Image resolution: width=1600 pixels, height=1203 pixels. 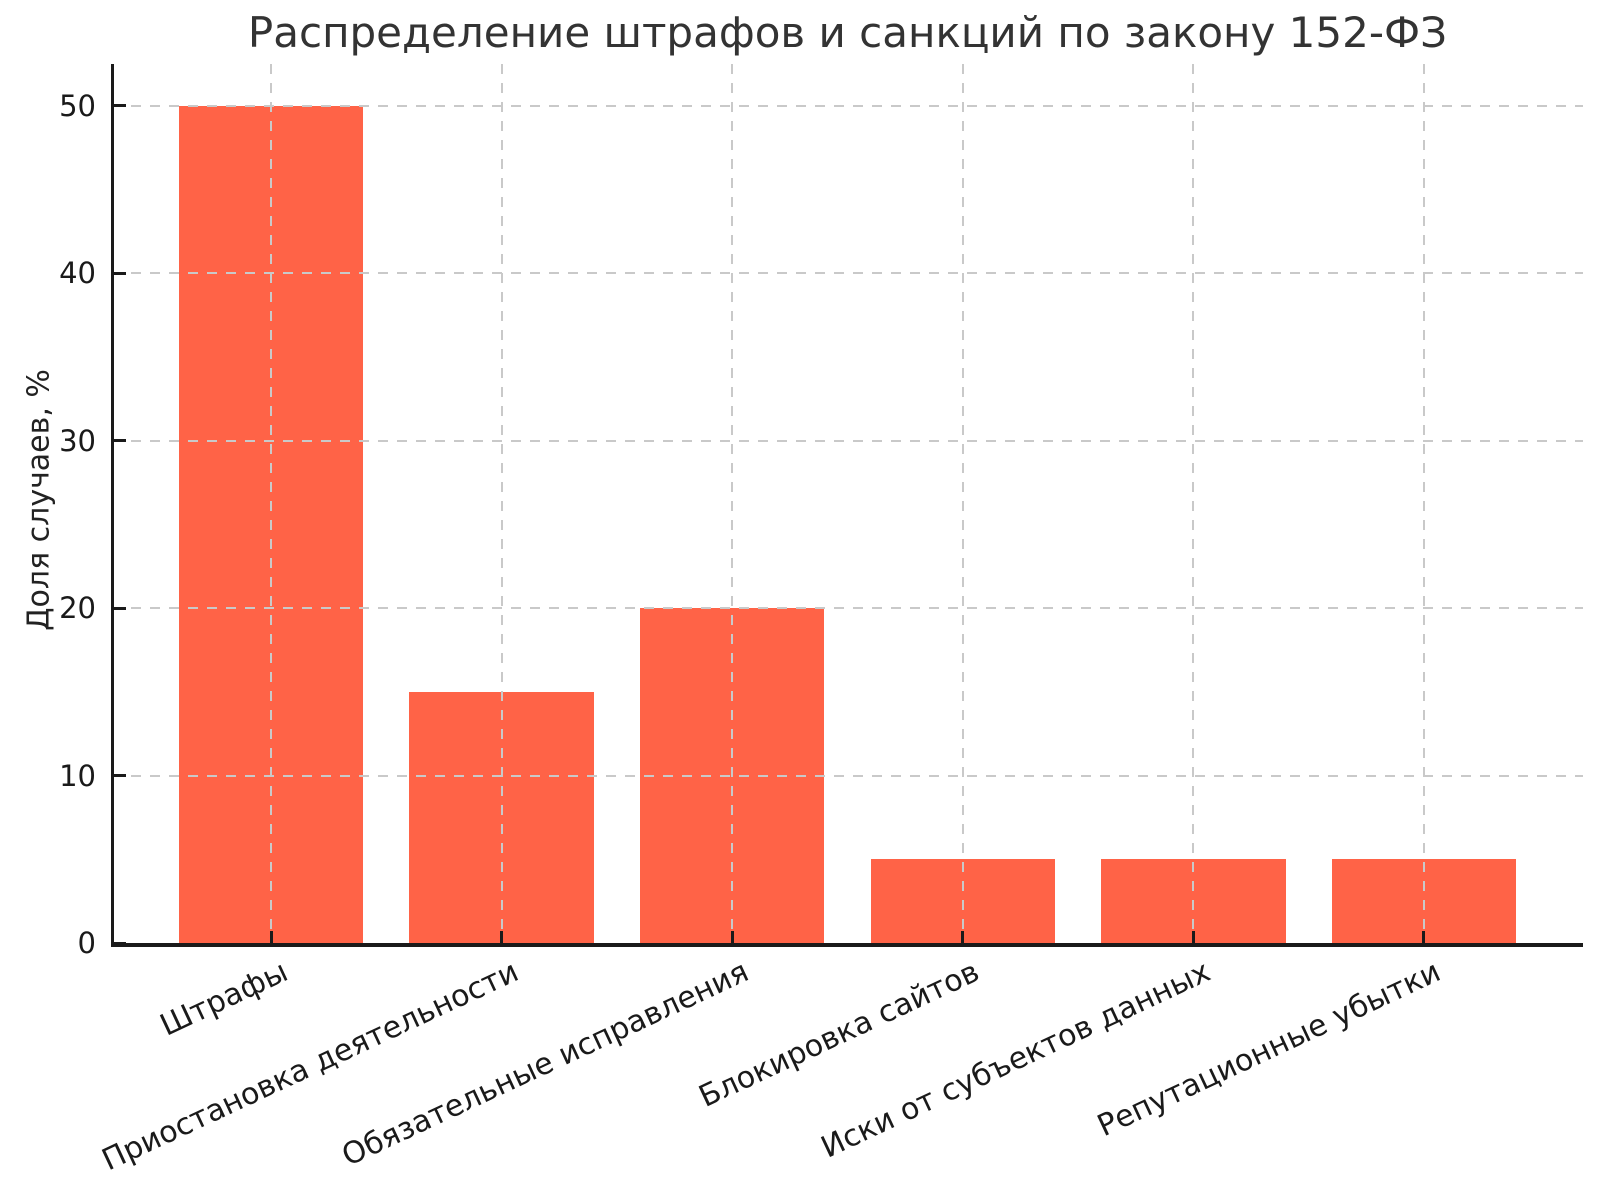 I want to click on x-tick-label-4: Иски от субъектов данных, so click(x=1015, y=1060).